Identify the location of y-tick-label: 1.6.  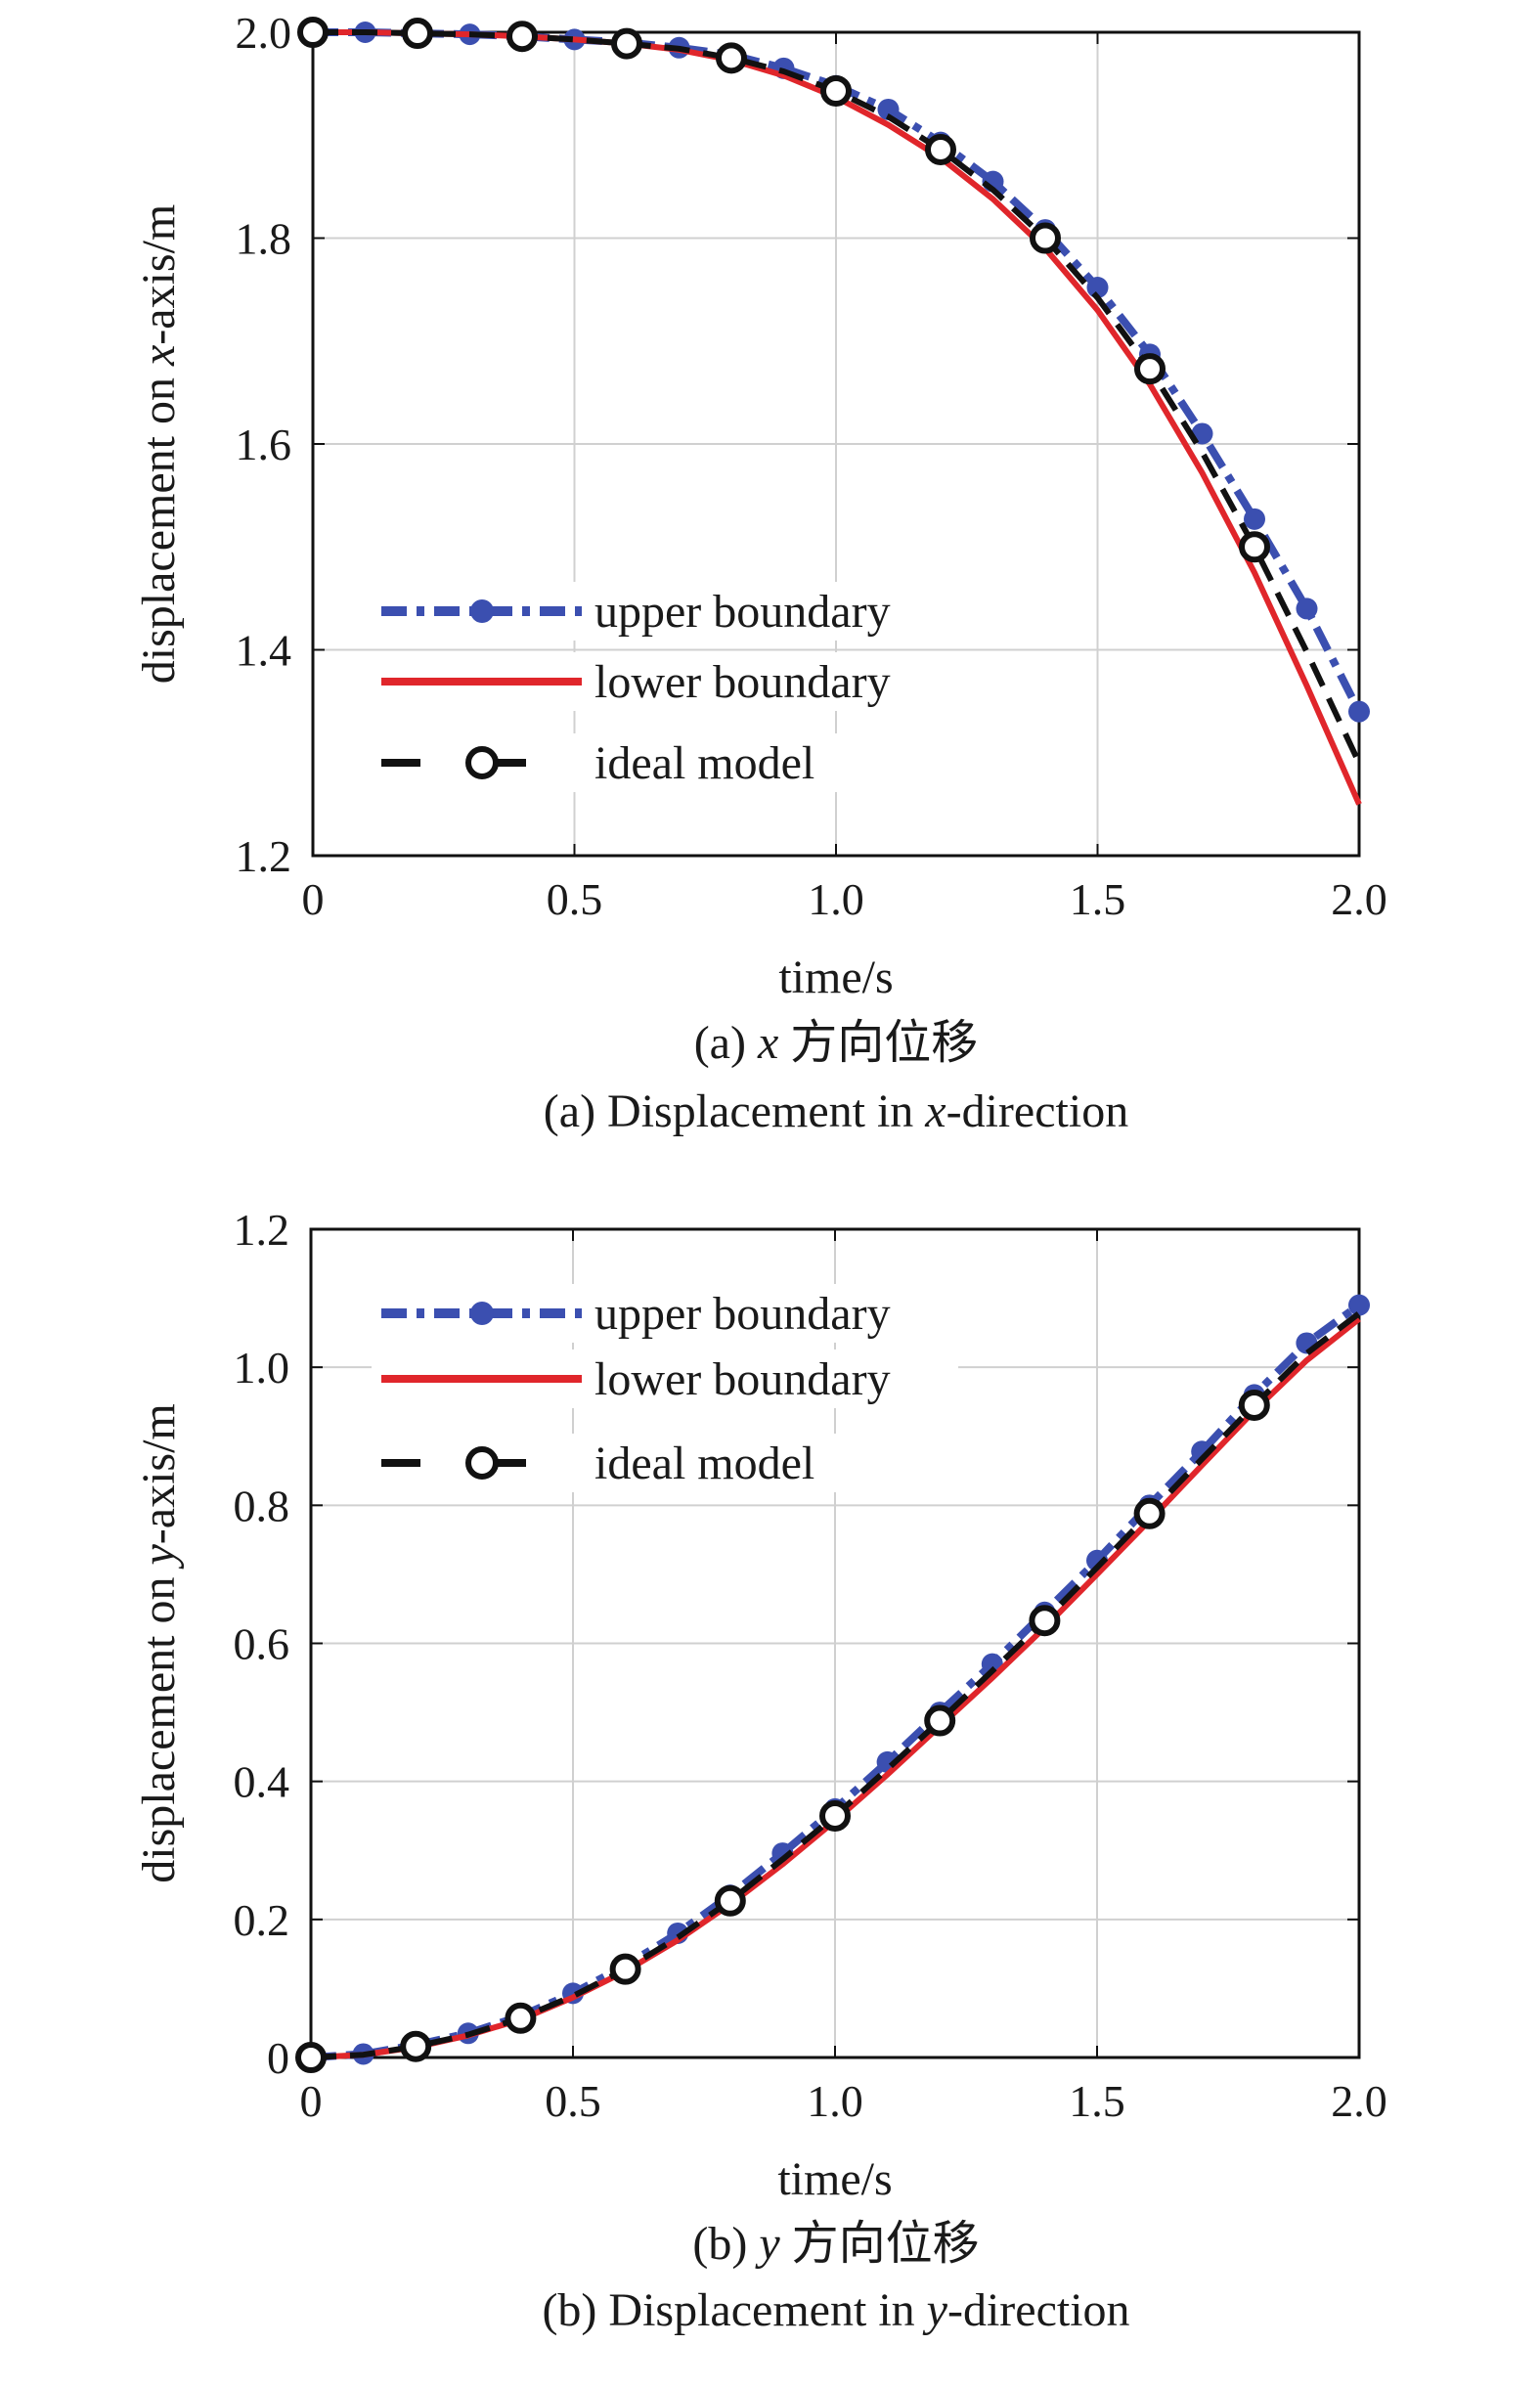
(264, 445).